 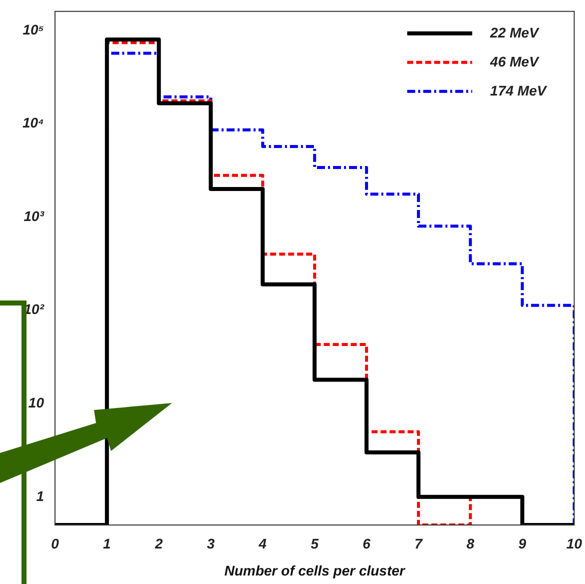 What do you see at coordinates (574, 543) in the screenshot?
I see `x-tick-label: 10` at bounding box center [574, 543].